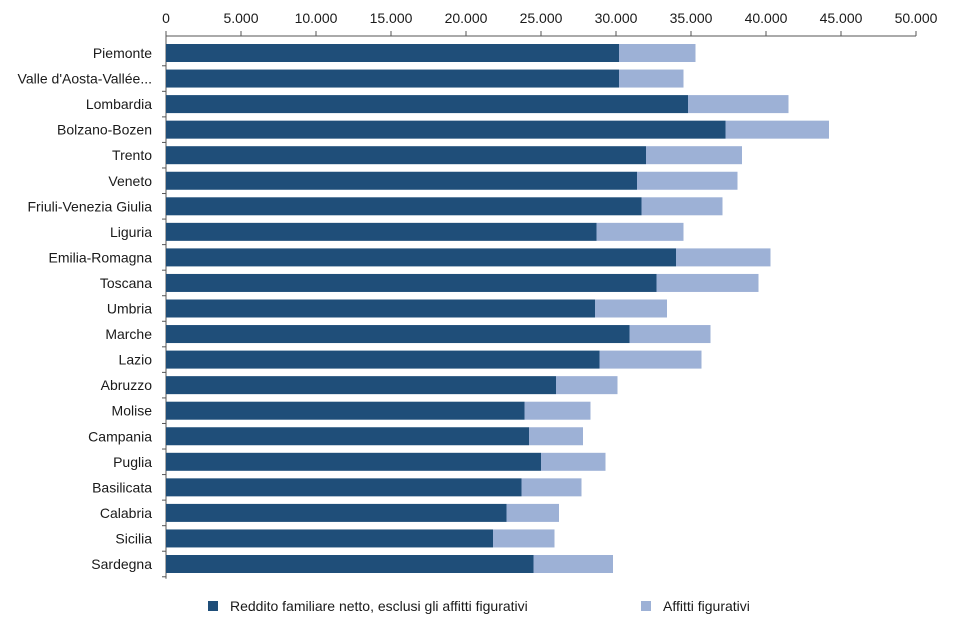 This screenshot has width=956, height=627. I want to click on x-tick-label: 20.000, so click(466, 18).